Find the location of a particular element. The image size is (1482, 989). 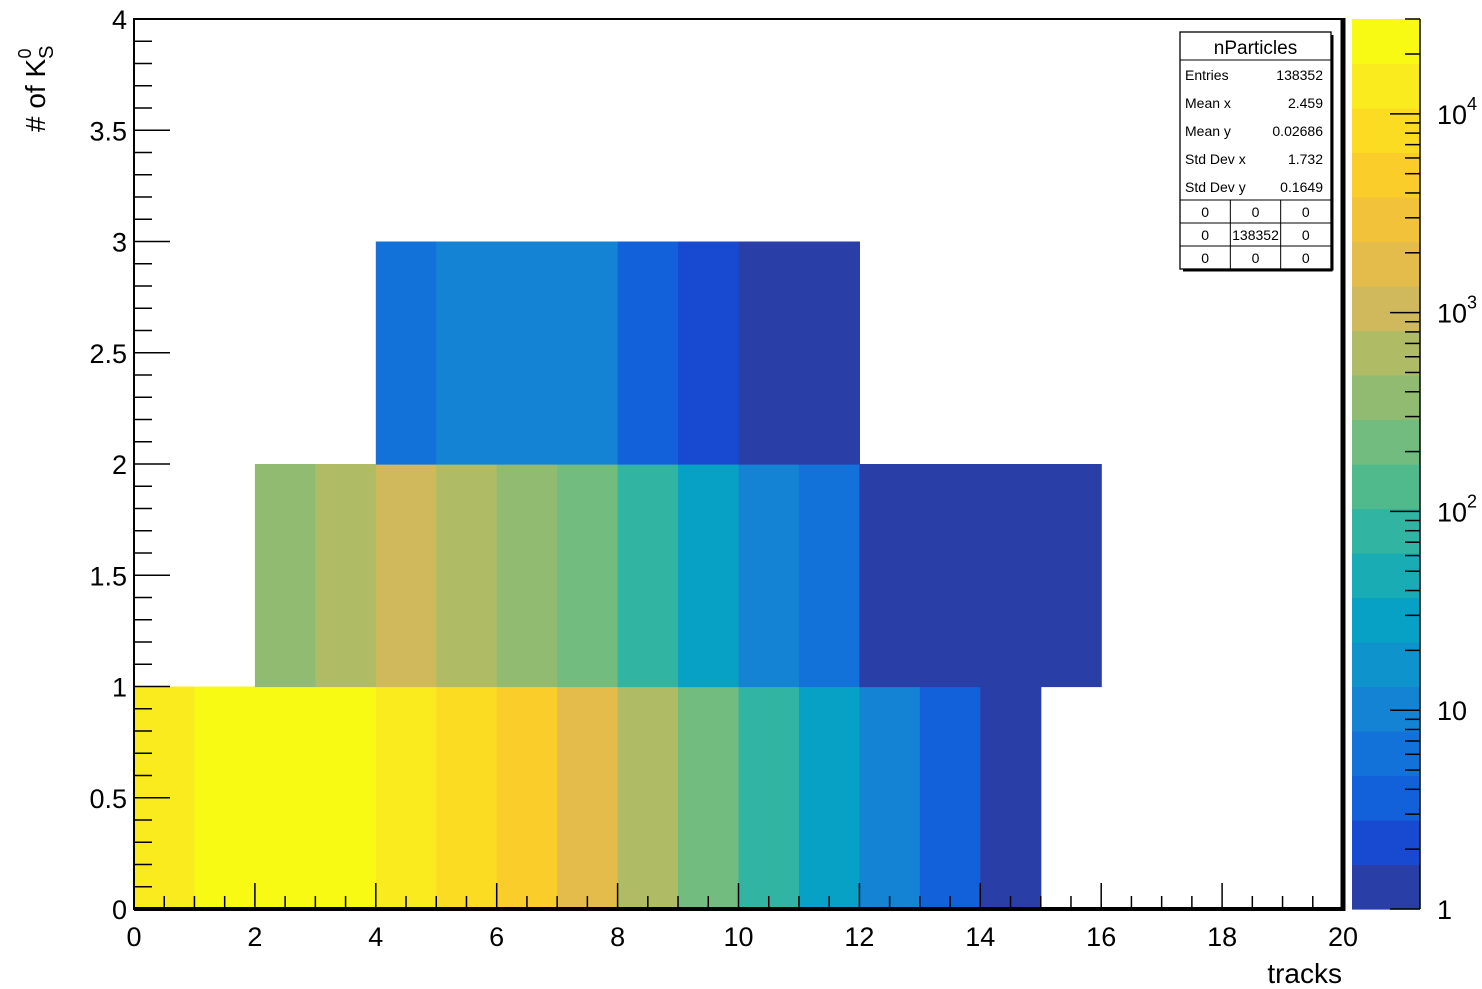

stats-row-label: Mean y is located at coordinates (1208, 131).